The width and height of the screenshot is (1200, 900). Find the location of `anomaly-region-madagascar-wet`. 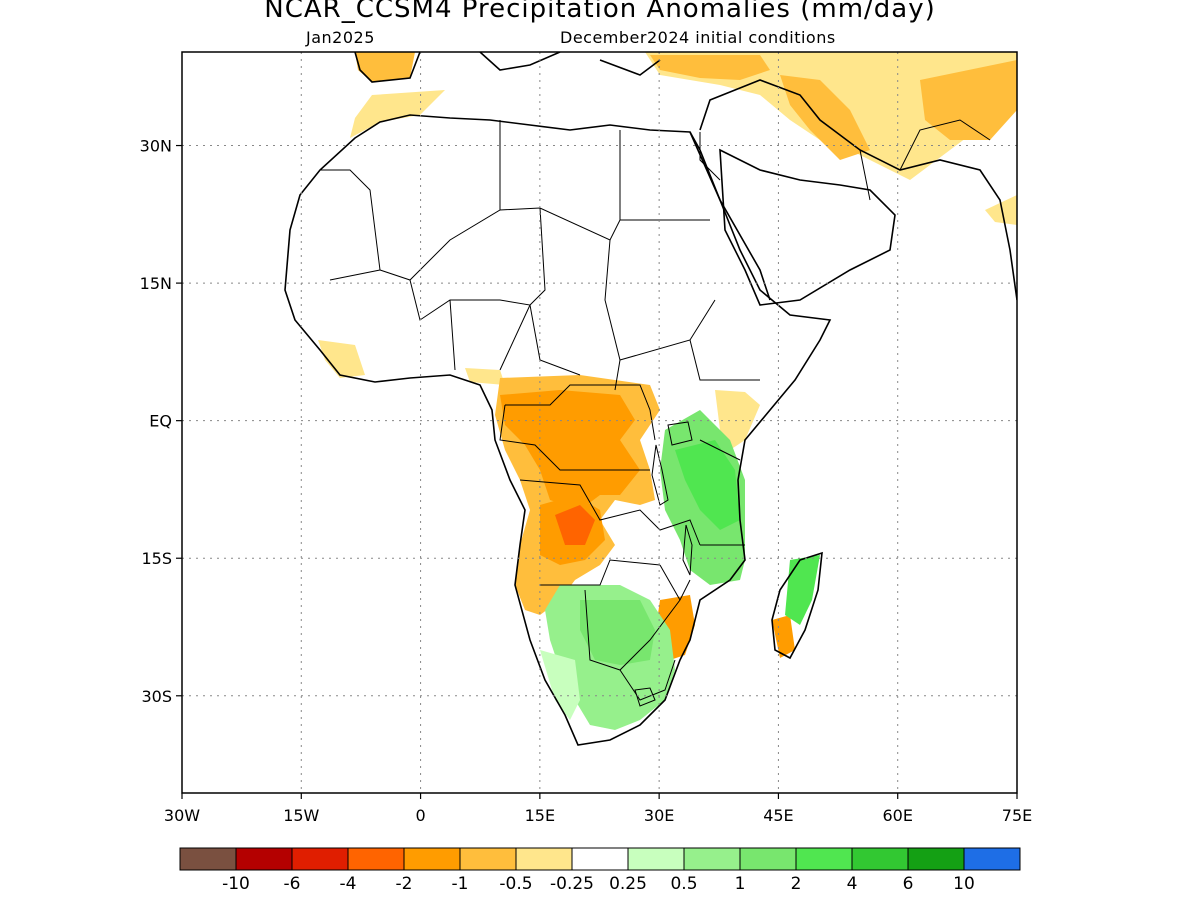

anomaly-region-madagascar-wet is located at coordinates (802, 590).